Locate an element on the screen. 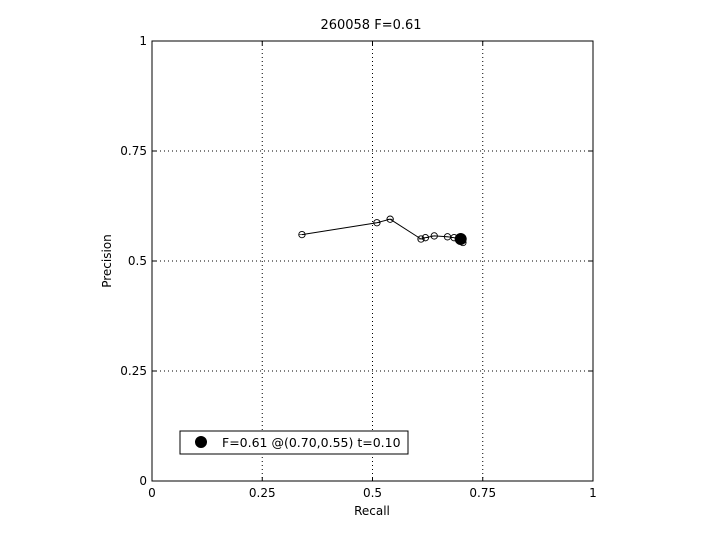 This screenshot has width=720, height=540. legend: F=0.61 @(0.70,0.55) t=0.10 is located at coordinates (294, 442).